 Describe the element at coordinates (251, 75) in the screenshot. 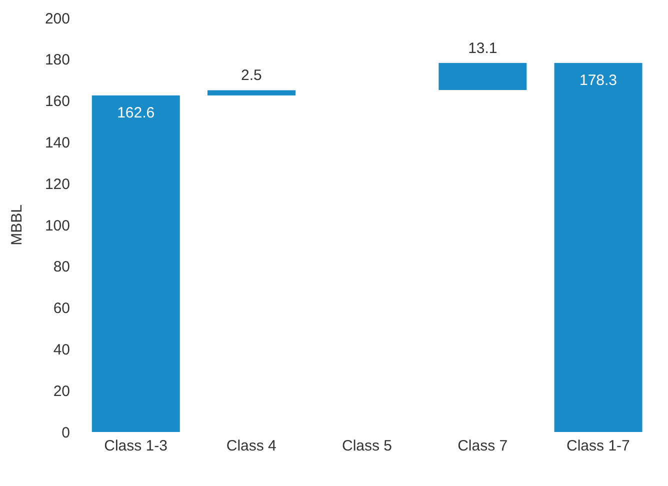

I see `data-label: 2.5` at that location.